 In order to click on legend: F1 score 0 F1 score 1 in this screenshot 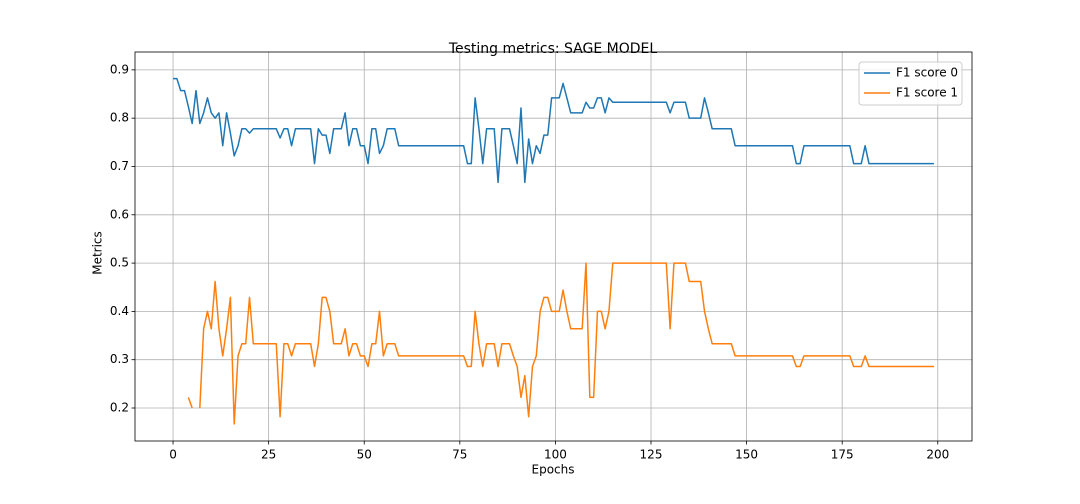, I will do `click(910, 83)`.